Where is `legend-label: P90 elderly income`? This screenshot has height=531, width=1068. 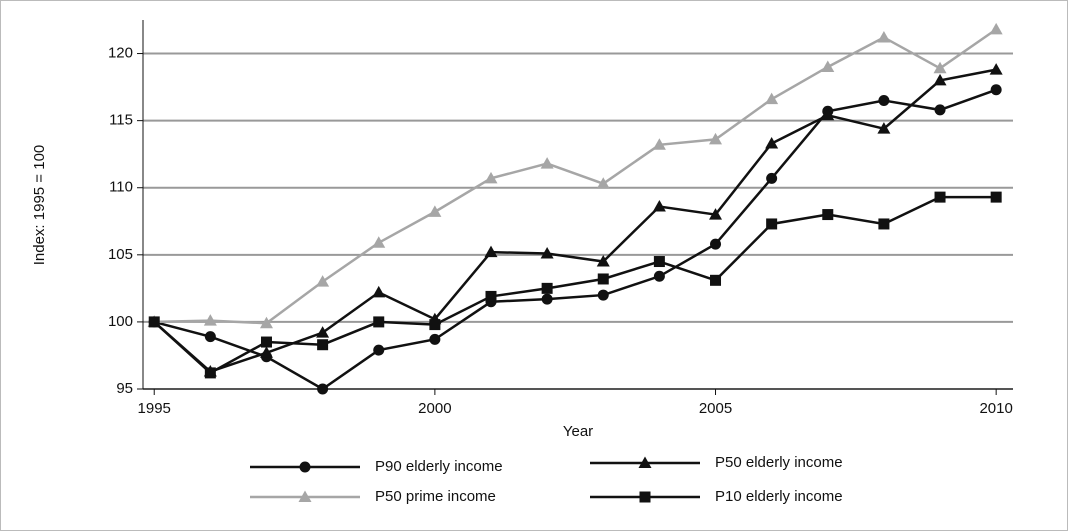 legend-label: P90 elderly income is located at coordinates (439, 466).